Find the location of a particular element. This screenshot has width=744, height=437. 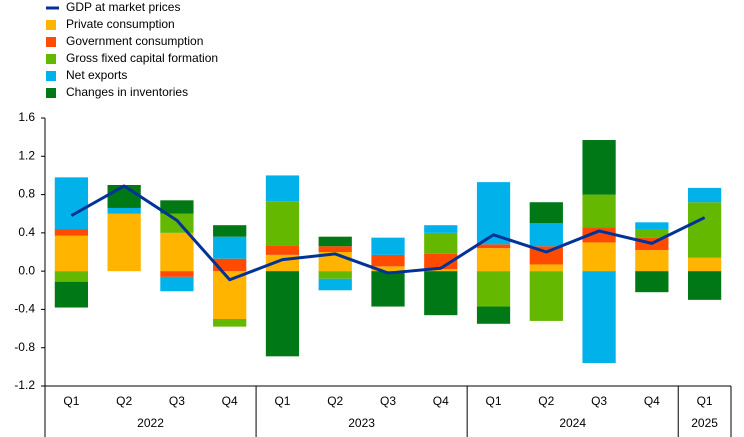

y-tick-label: 1.6 is located at coordinates (26, 117).